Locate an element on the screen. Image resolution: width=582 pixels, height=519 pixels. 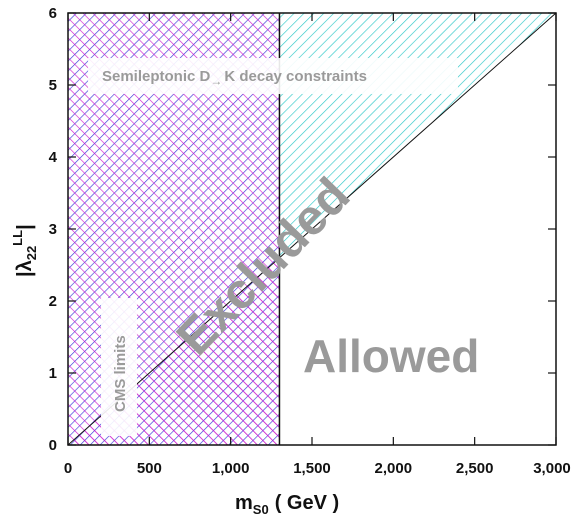
x-tick-label: 3,000 is located at coordinates (552, 468).